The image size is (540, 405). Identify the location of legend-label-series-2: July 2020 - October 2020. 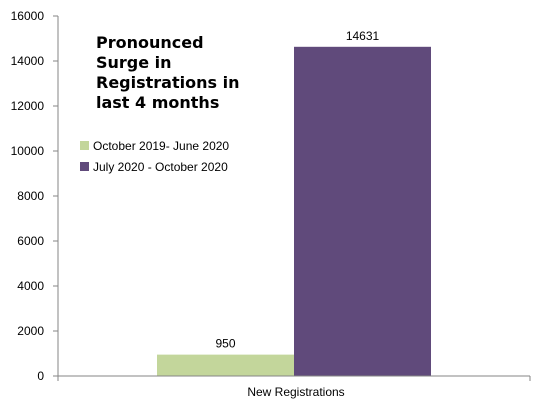
(160, 167).